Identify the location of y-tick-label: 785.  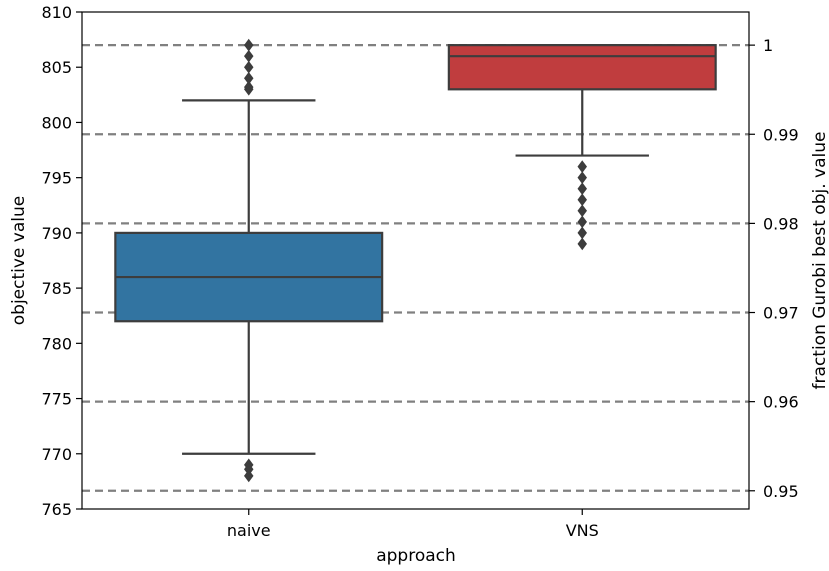
(56, 288).